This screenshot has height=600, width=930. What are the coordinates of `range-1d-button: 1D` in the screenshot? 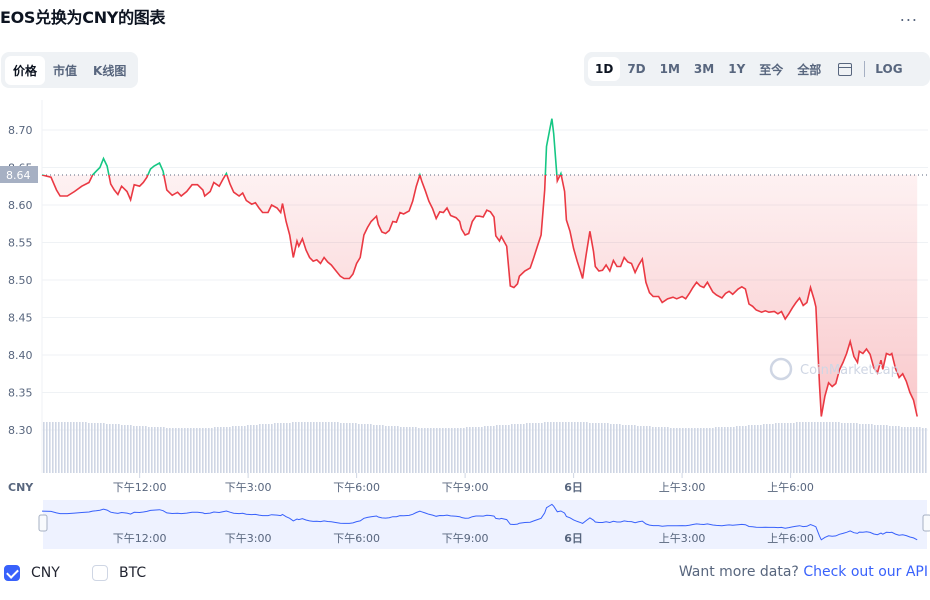 It's located at (604, 69).